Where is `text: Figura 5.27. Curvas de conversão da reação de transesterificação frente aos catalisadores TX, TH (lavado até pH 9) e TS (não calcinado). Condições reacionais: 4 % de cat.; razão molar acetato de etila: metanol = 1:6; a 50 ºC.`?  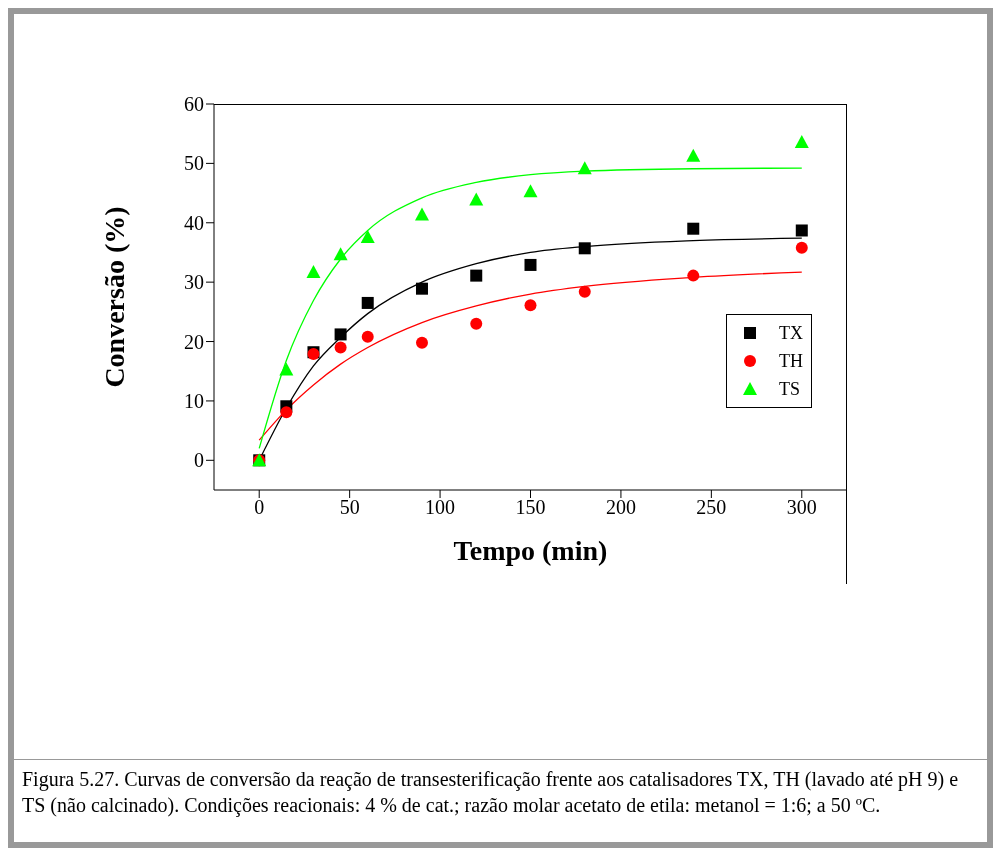
text: Figura 5.27. Curvas de conversão da reação de transesterificação frente aos catalisadores TX, TH (lavado até pH 9) e TS (não calcinado). Condições reacionais: 4 % de cat.; razão molar acetato de etila: metanol = 1:6; a 50 ºC. is located at coordinates (491, 792).